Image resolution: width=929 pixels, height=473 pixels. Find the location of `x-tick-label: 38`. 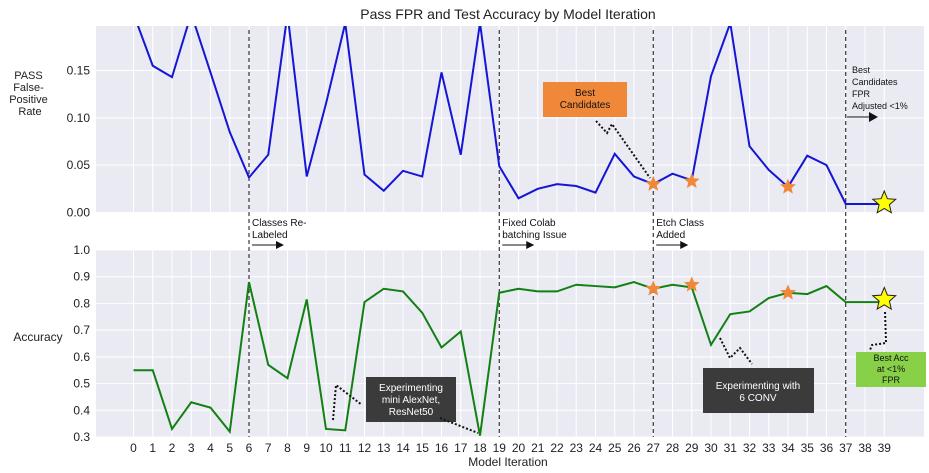

x-tick-label: 38 is located at coordinates (865, 448).